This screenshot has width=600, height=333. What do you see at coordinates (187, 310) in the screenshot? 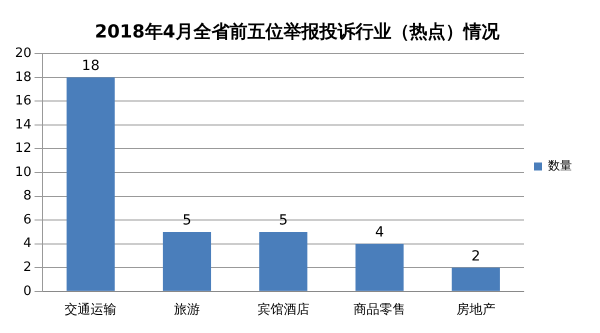
I see `x-tick-label: 旅游` at bounding box center [187, 310].